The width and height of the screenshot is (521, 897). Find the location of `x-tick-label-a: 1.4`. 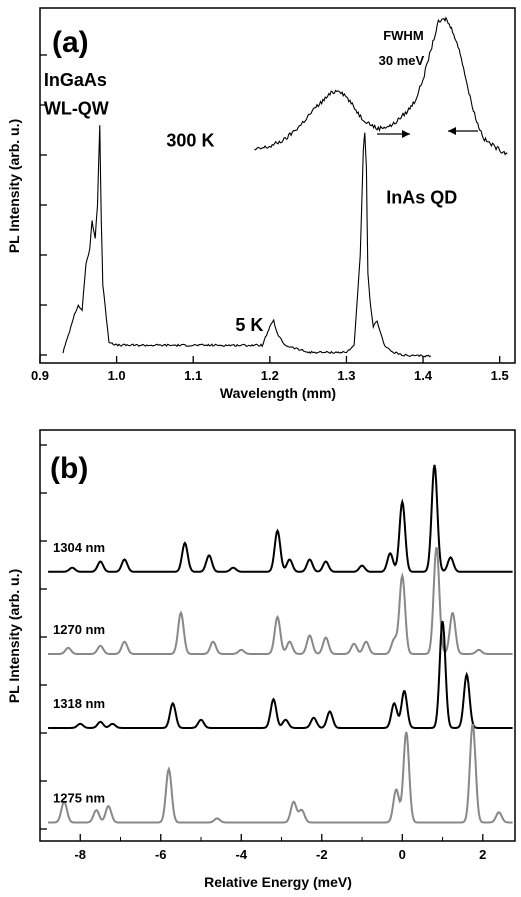

x-tick-label-a: 1.4 is located at coordinates (423, 375).